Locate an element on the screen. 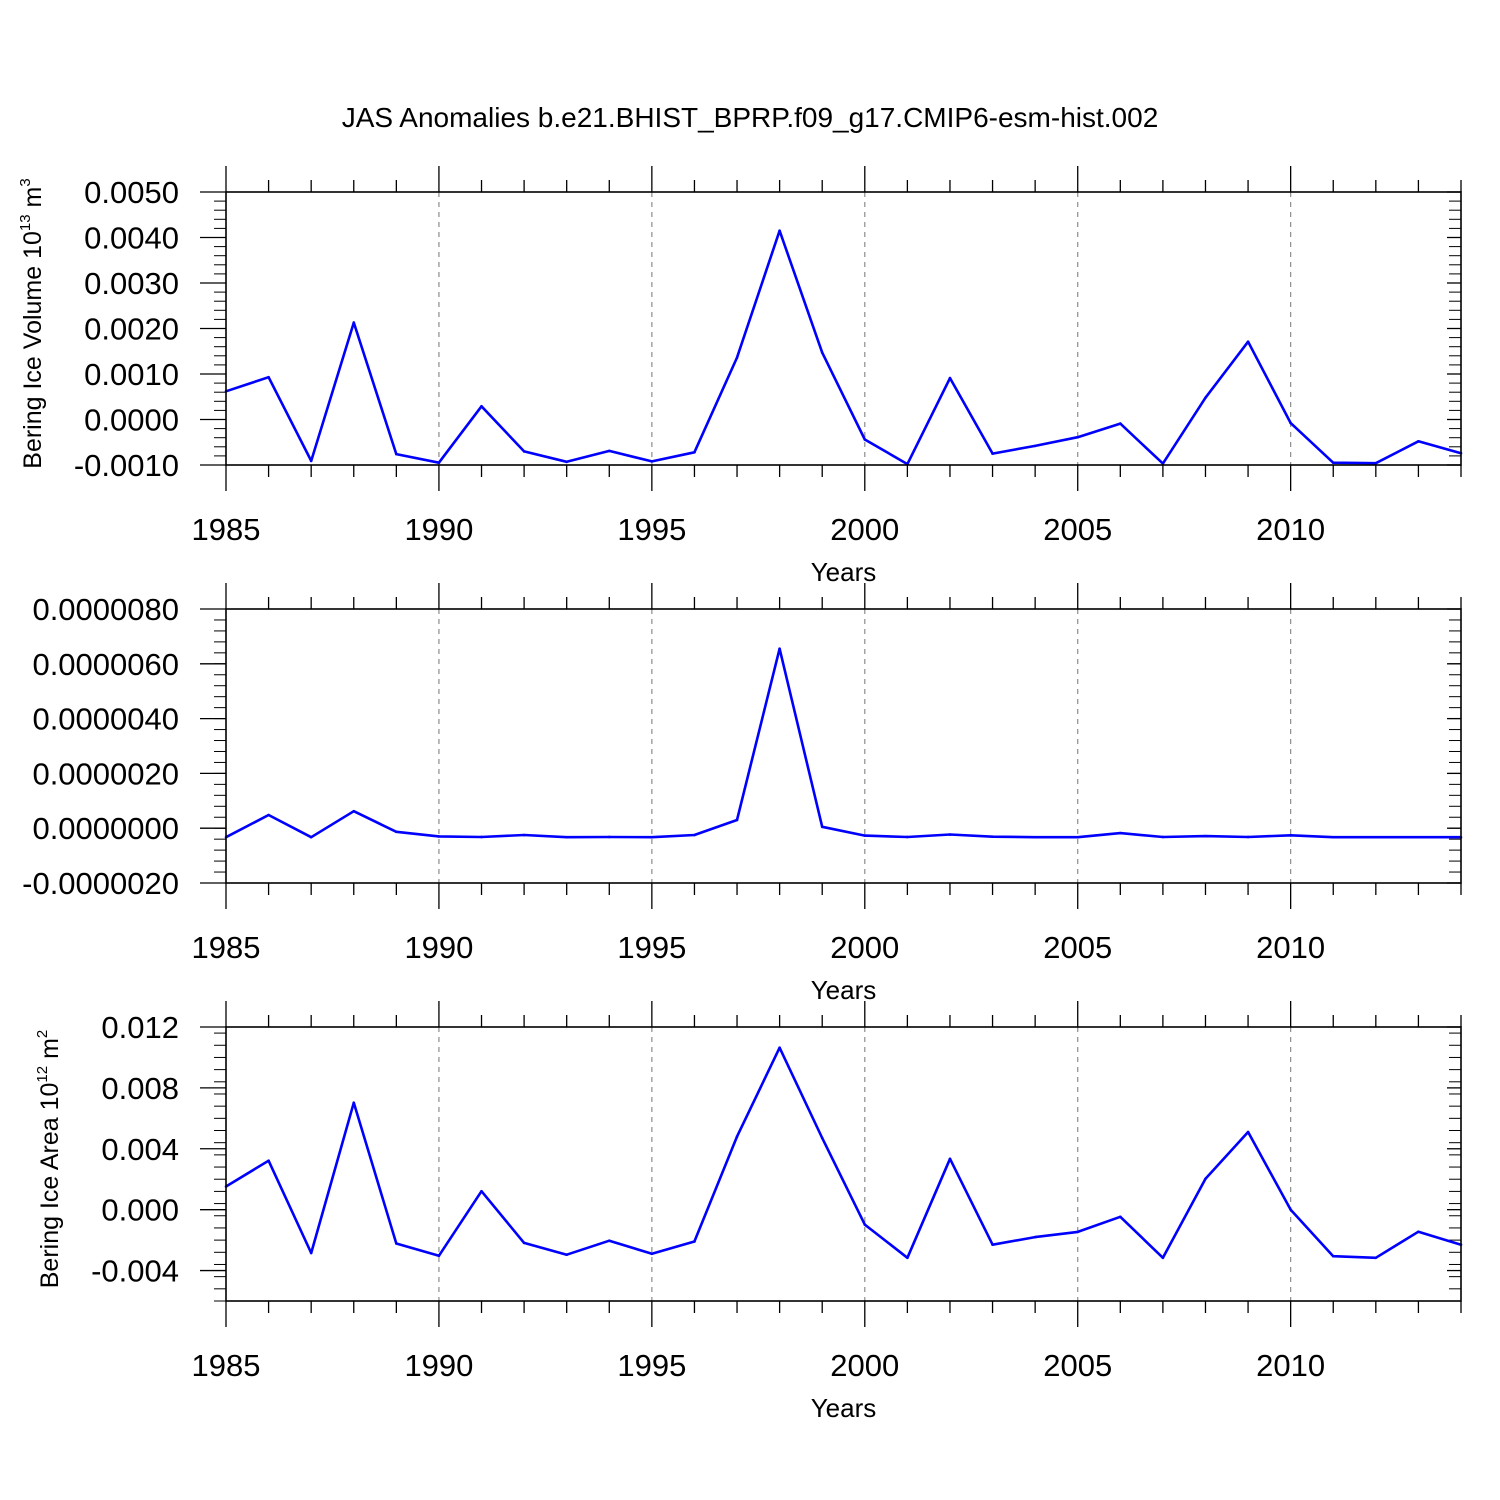 The image size is (1500, 1500). y-axis-label-exp: 13 is located at coordinates (25, 222).